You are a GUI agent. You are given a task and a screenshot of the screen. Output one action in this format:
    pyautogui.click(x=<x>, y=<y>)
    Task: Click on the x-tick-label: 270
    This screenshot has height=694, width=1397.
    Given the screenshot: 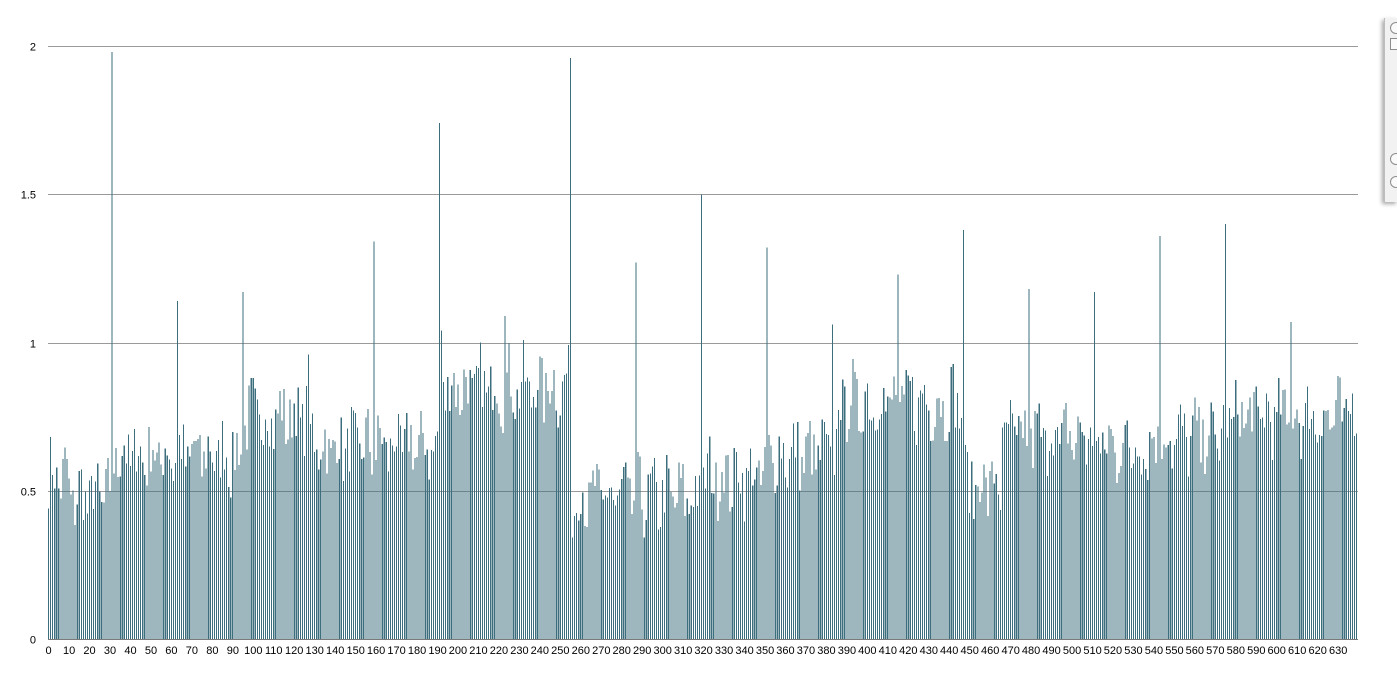 What is the action you would take?
    pyautogui.click(x=601, y=651)
    